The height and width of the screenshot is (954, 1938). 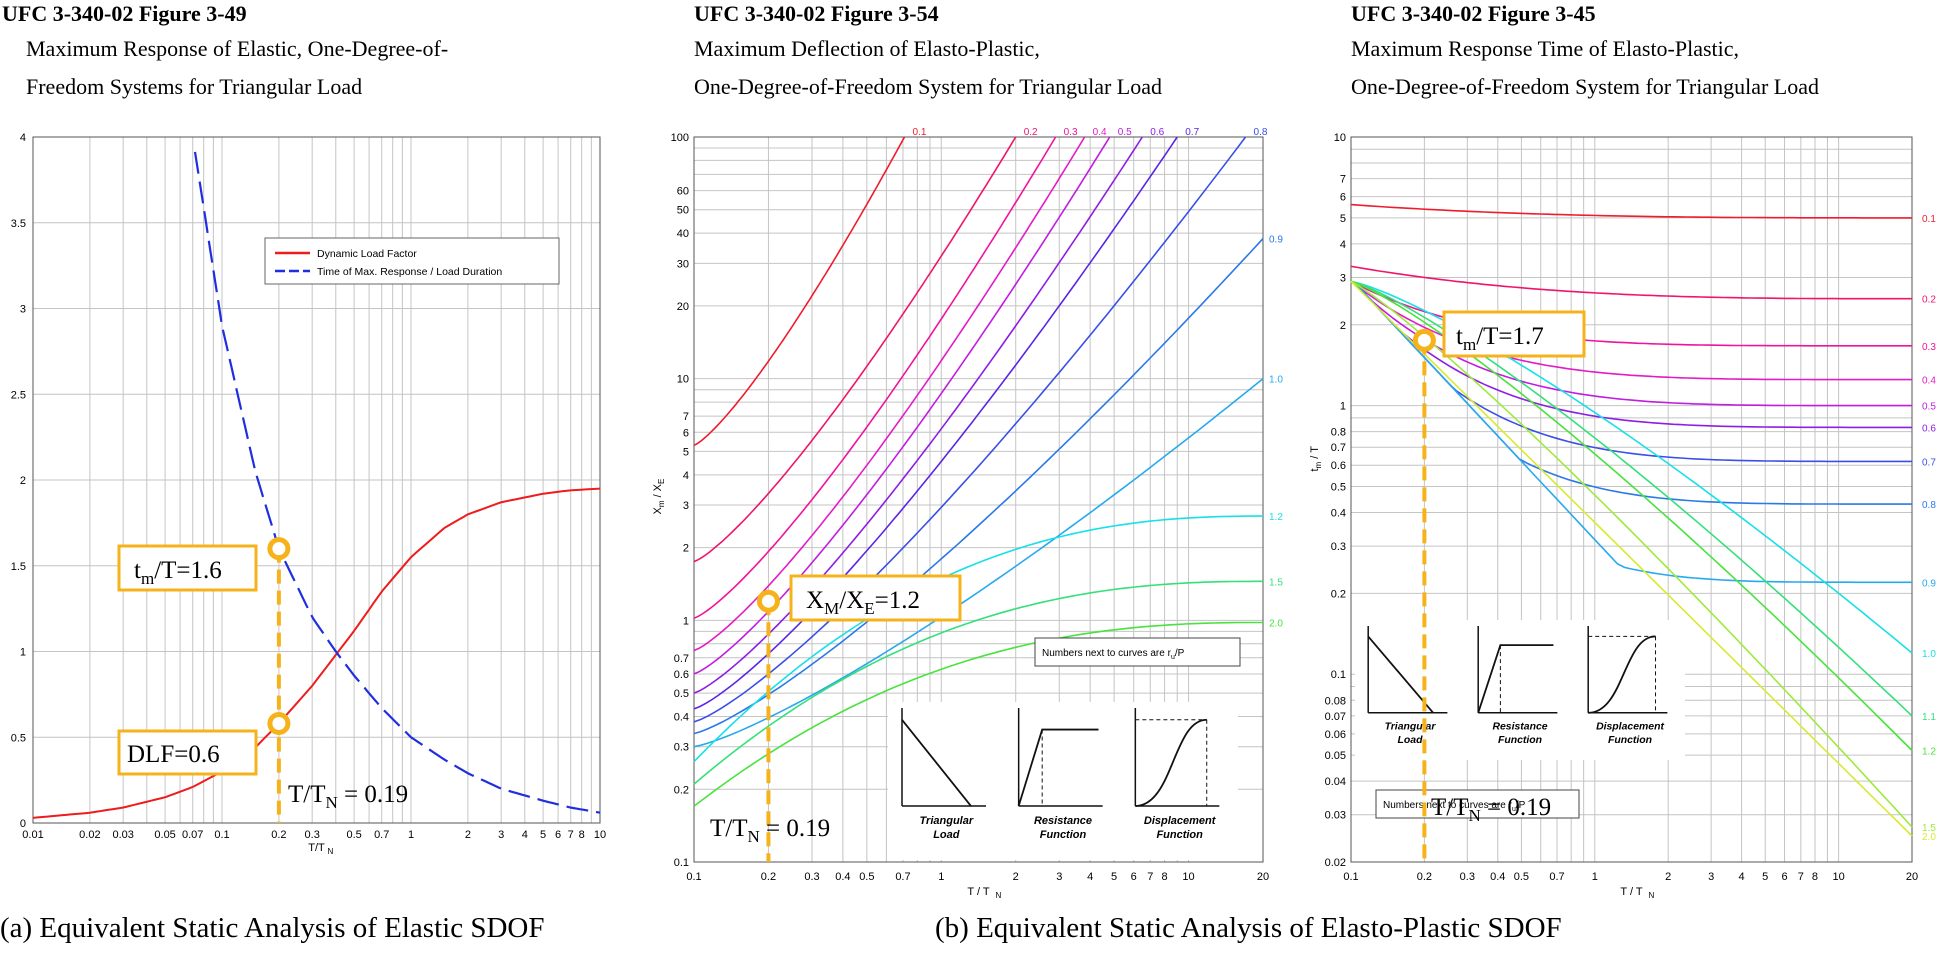 What do you see at coordinates (1912, 877) in the screenshot?
I see `c-xtick-20: 20` at bounding box center [1912, 877].